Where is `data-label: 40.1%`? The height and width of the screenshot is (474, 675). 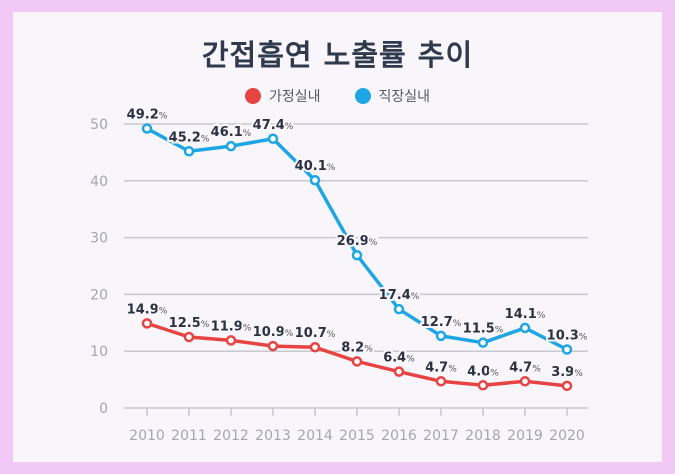
data-label: 40.1% is located at coordinates (315, 166).